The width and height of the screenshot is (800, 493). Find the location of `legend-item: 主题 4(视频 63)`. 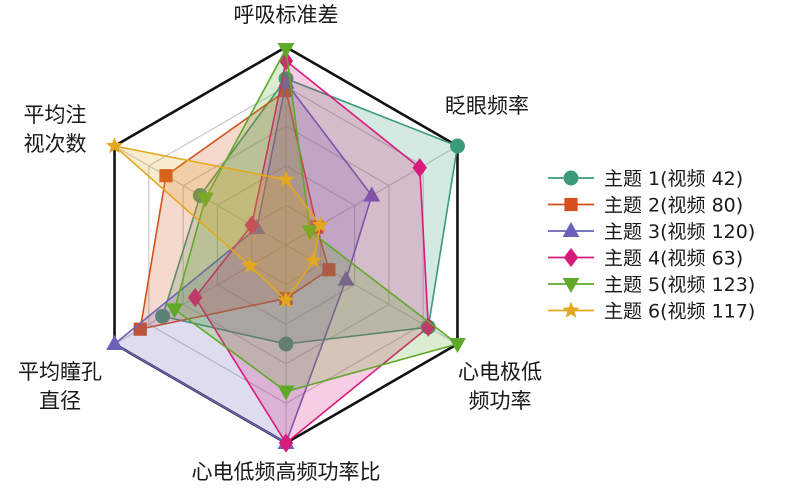

legend-item: 主题 4(视频 63) is located at coordinates (645, 259).